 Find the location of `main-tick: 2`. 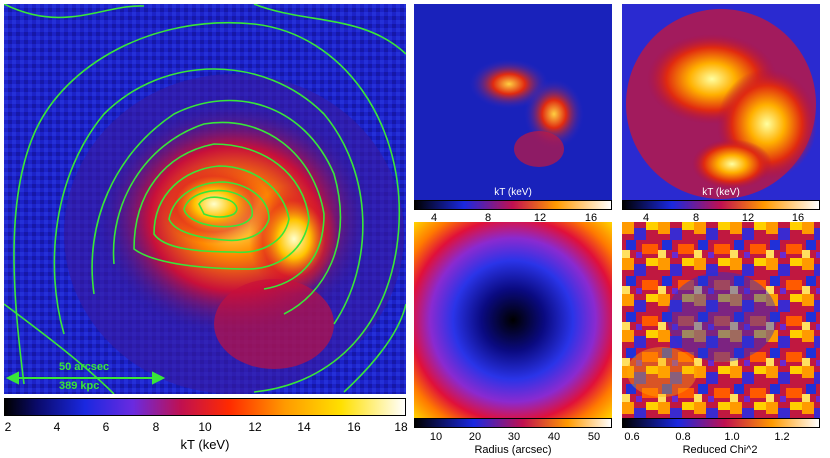

main-tick: 2 is located at coordinates (8, 427).